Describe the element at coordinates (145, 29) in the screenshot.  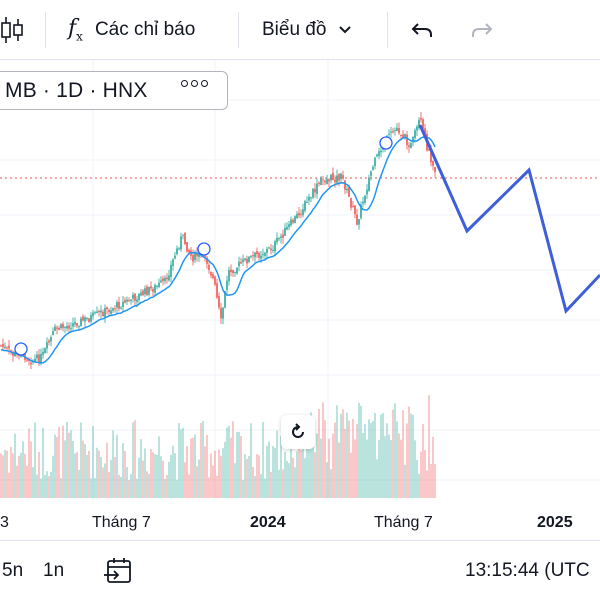
I see `indicators-label: Các chỉ báo` at that location.